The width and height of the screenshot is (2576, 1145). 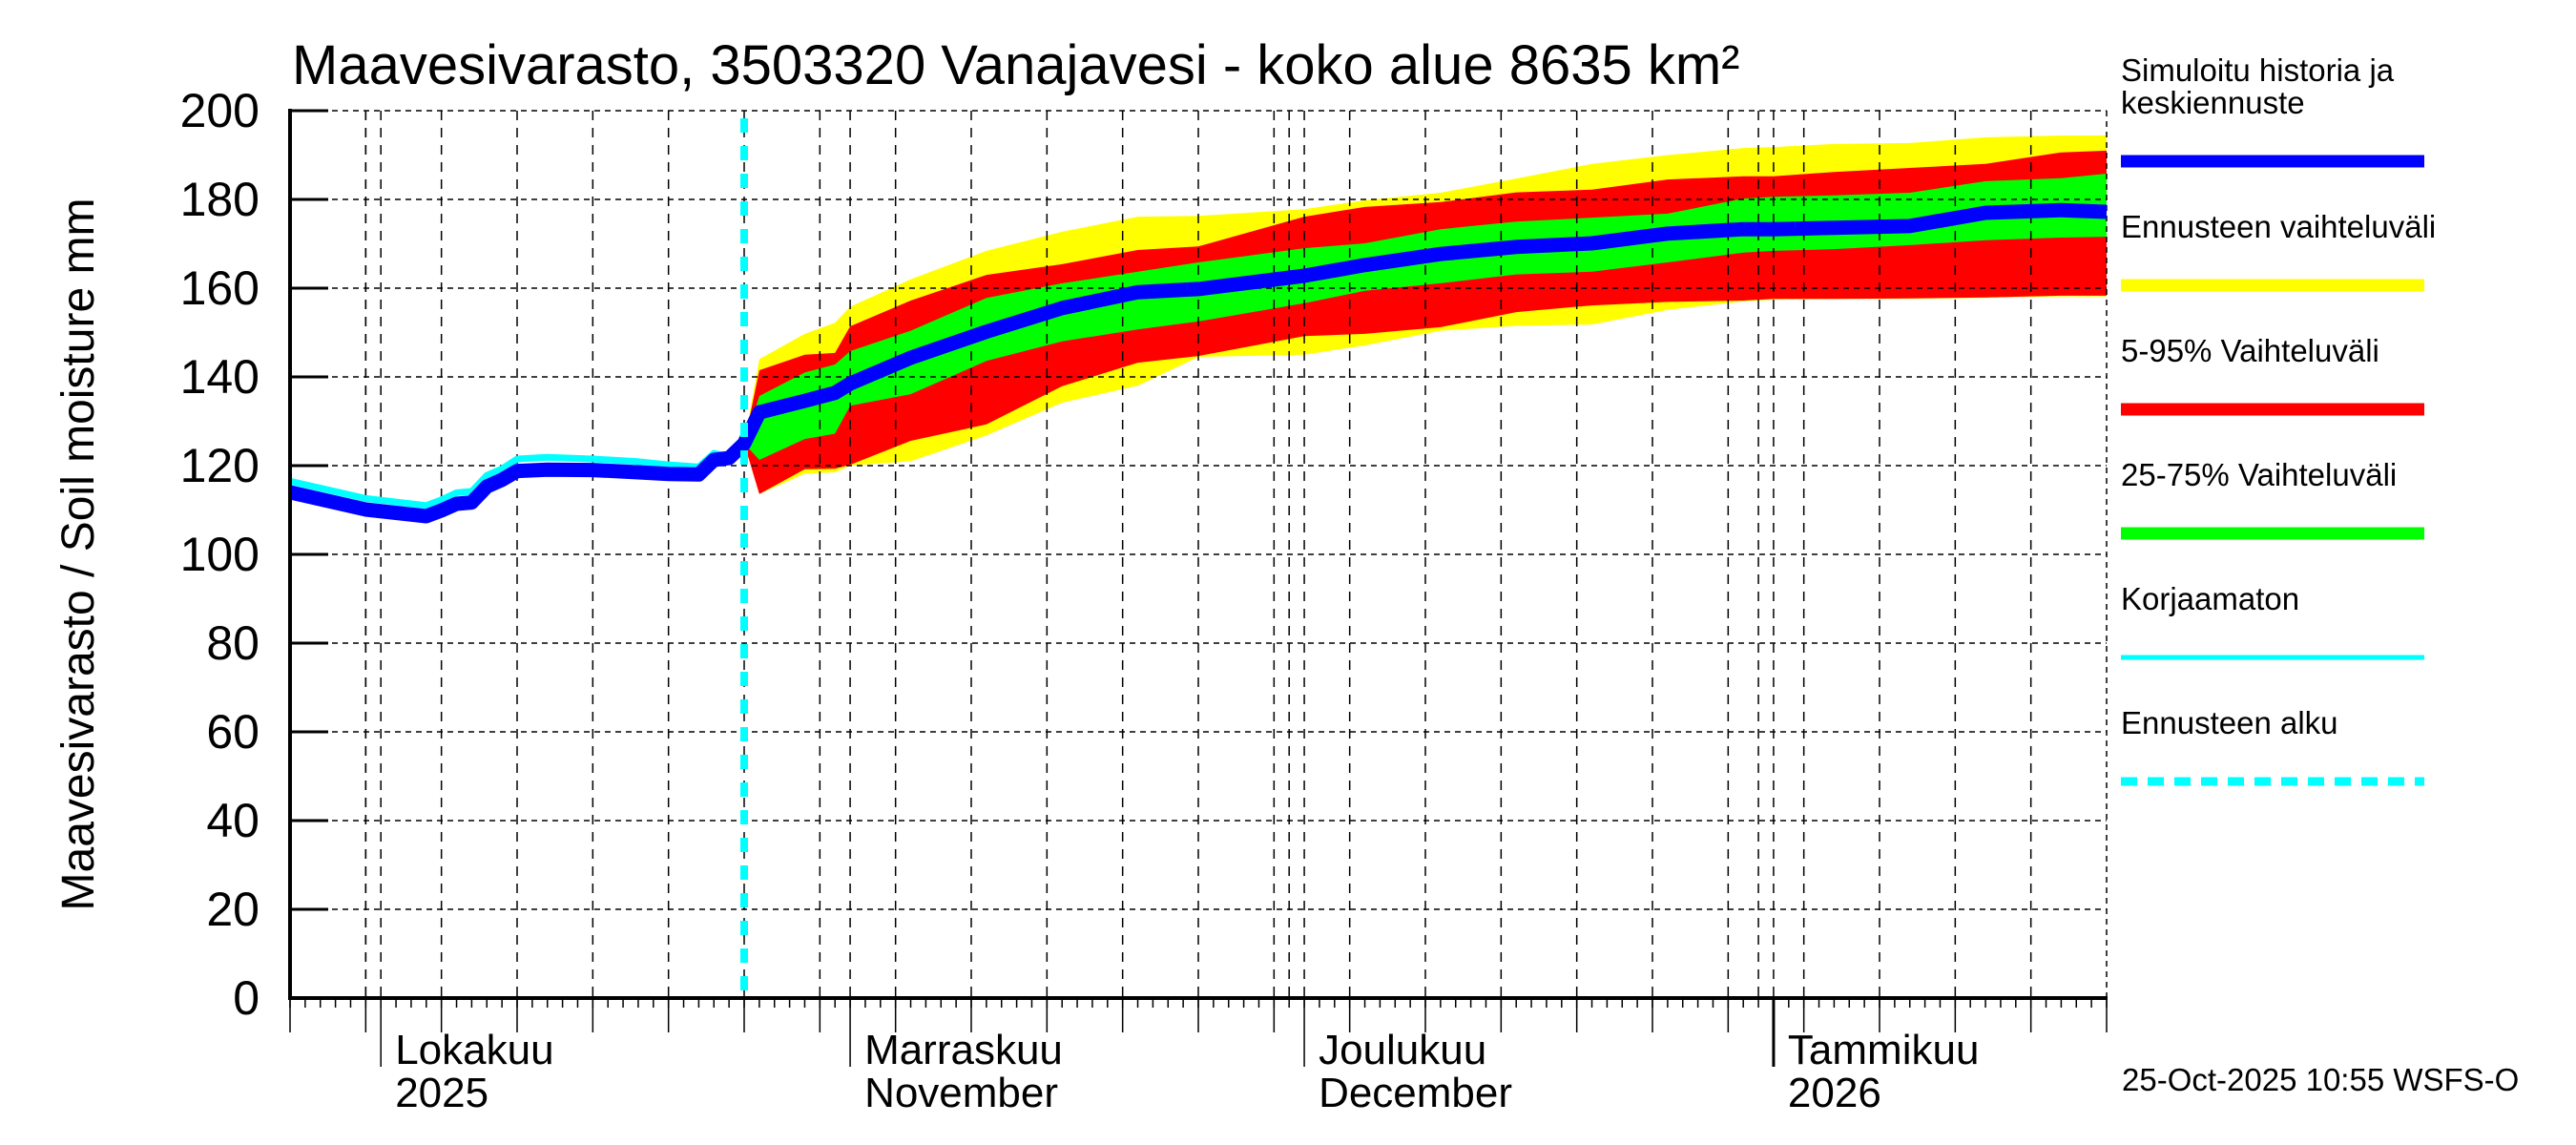 What do you see at coordinates (2213, 103) in the screenshot?
I see `legend-label: keskiennuste` at bounding box center [2213, 103].